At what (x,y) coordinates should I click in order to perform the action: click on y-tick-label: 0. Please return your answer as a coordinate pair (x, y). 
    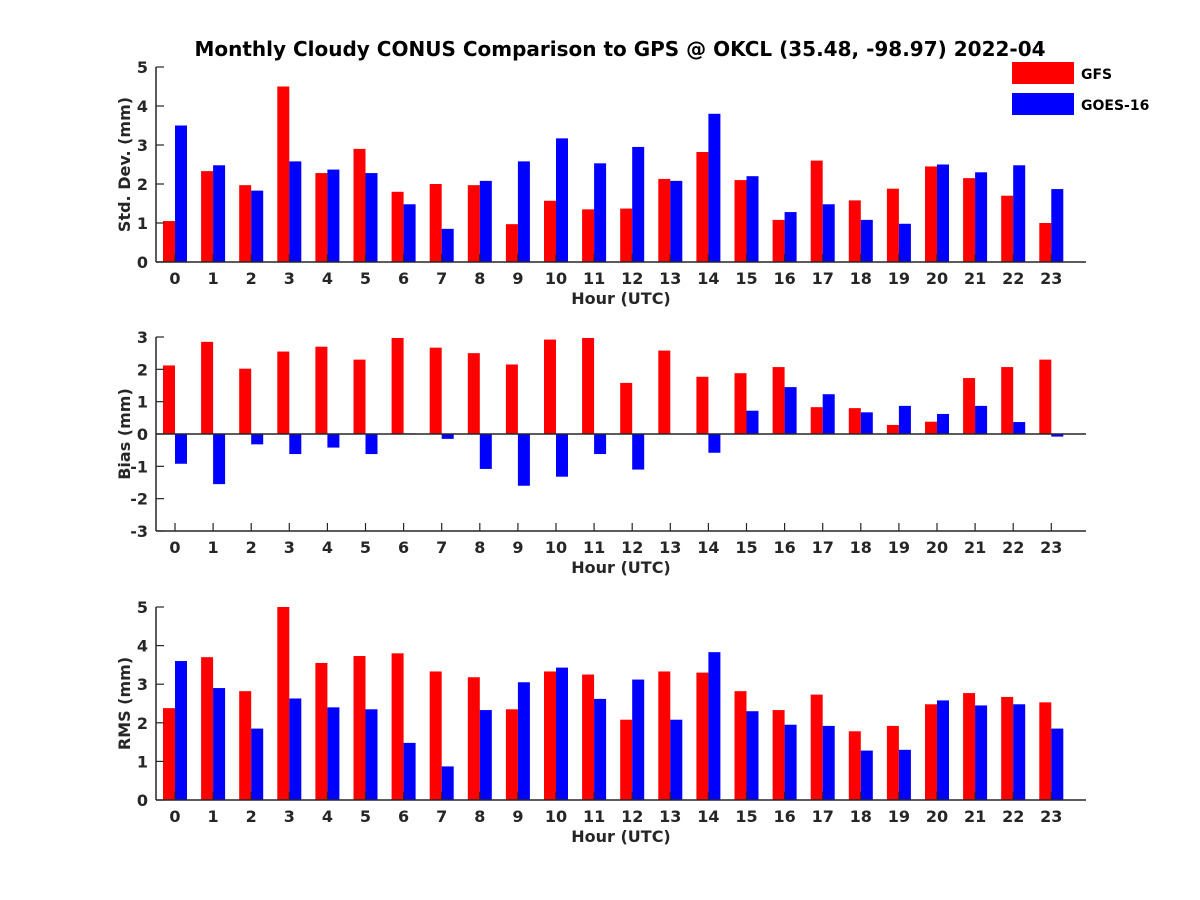
    Looking at the image, I should click on (142, 262).